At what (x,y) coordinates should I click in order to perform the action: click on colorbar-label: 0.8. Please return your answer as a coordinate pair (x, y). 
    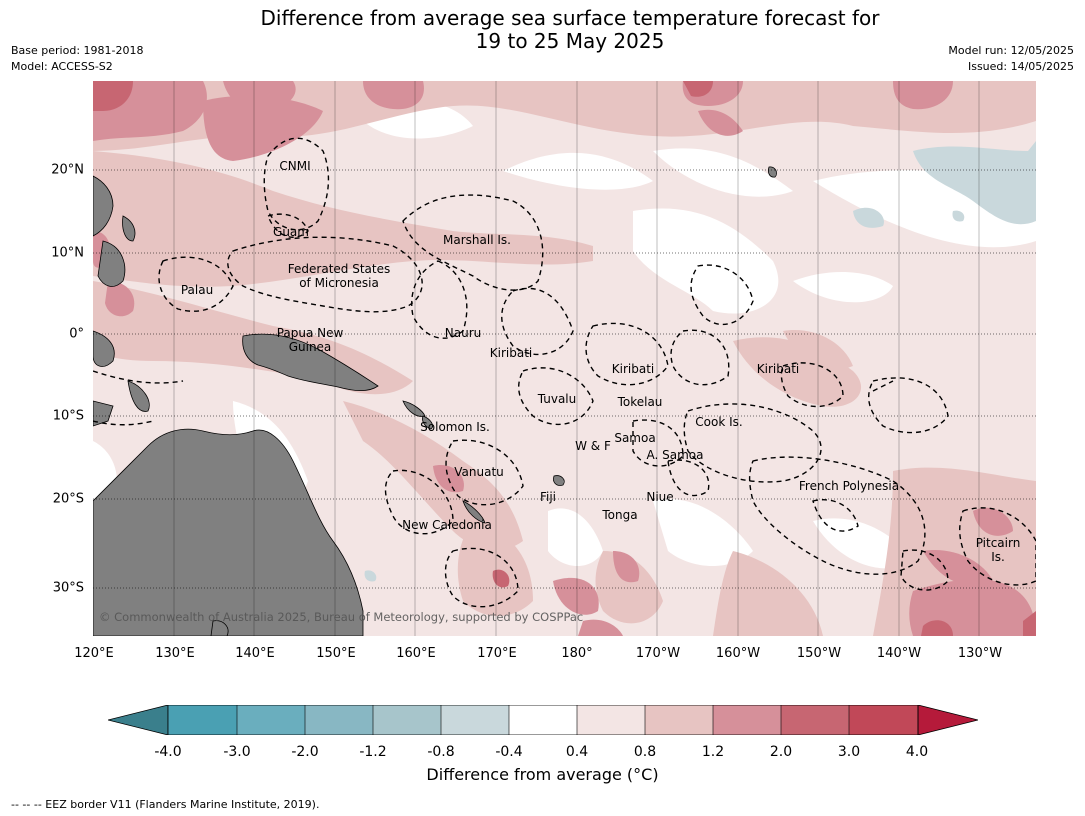
    Looking at the image, I should click on (645, 752).